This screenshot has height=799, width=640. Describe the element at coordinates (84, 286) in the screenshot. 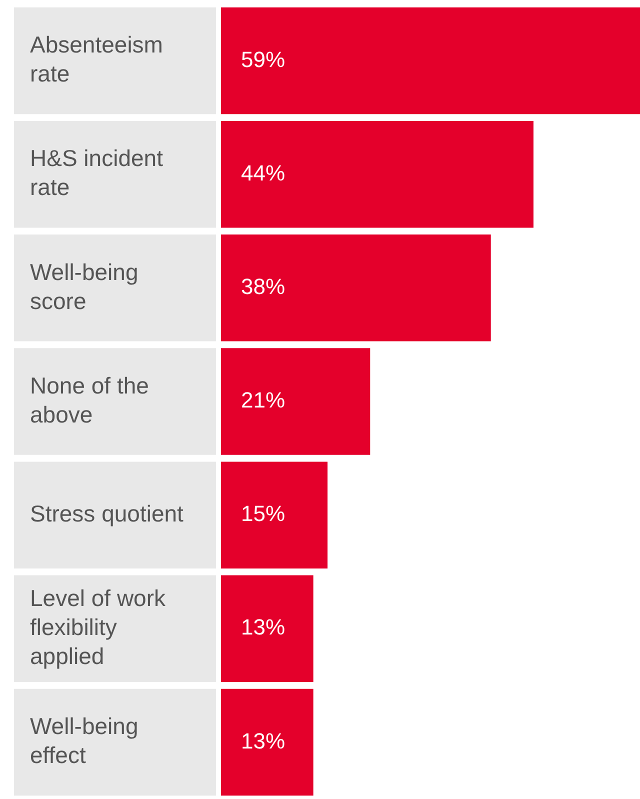

I see `y-tick-label: Well-being score` at that location.